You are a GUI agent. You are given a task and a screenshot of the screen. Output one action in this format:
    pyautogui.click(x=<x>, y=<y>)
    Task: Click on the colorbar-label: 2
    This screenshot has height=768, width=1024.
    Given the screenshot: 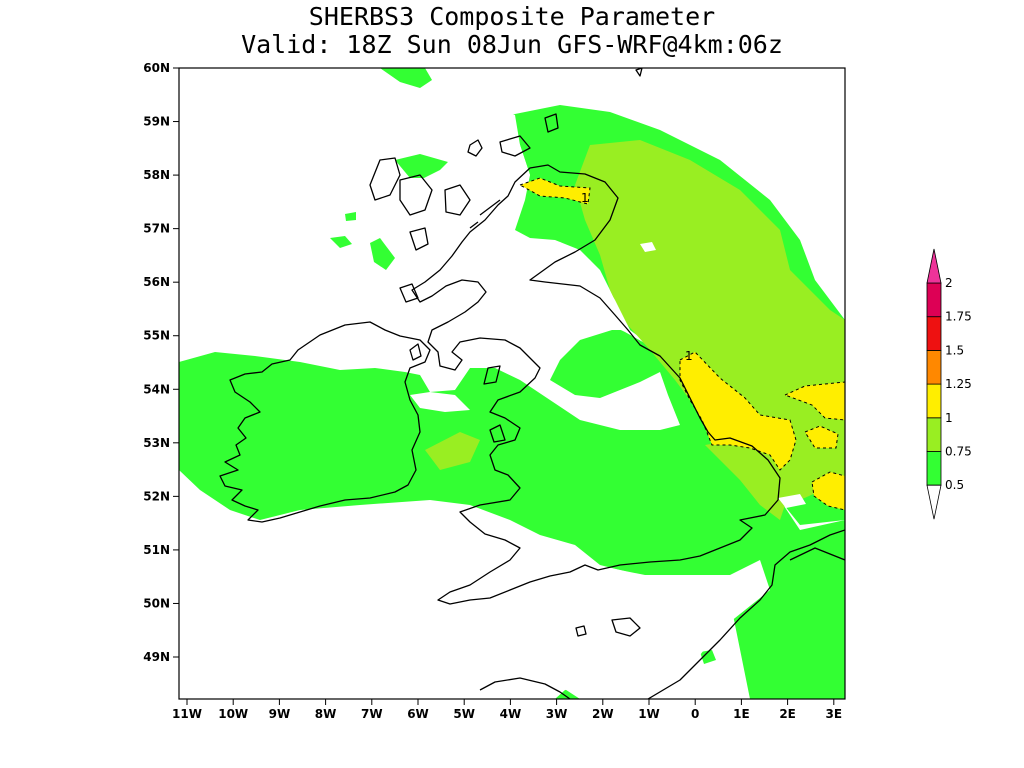 What is the action you would take?
    pyautogui.click(x=949, y=283)
    